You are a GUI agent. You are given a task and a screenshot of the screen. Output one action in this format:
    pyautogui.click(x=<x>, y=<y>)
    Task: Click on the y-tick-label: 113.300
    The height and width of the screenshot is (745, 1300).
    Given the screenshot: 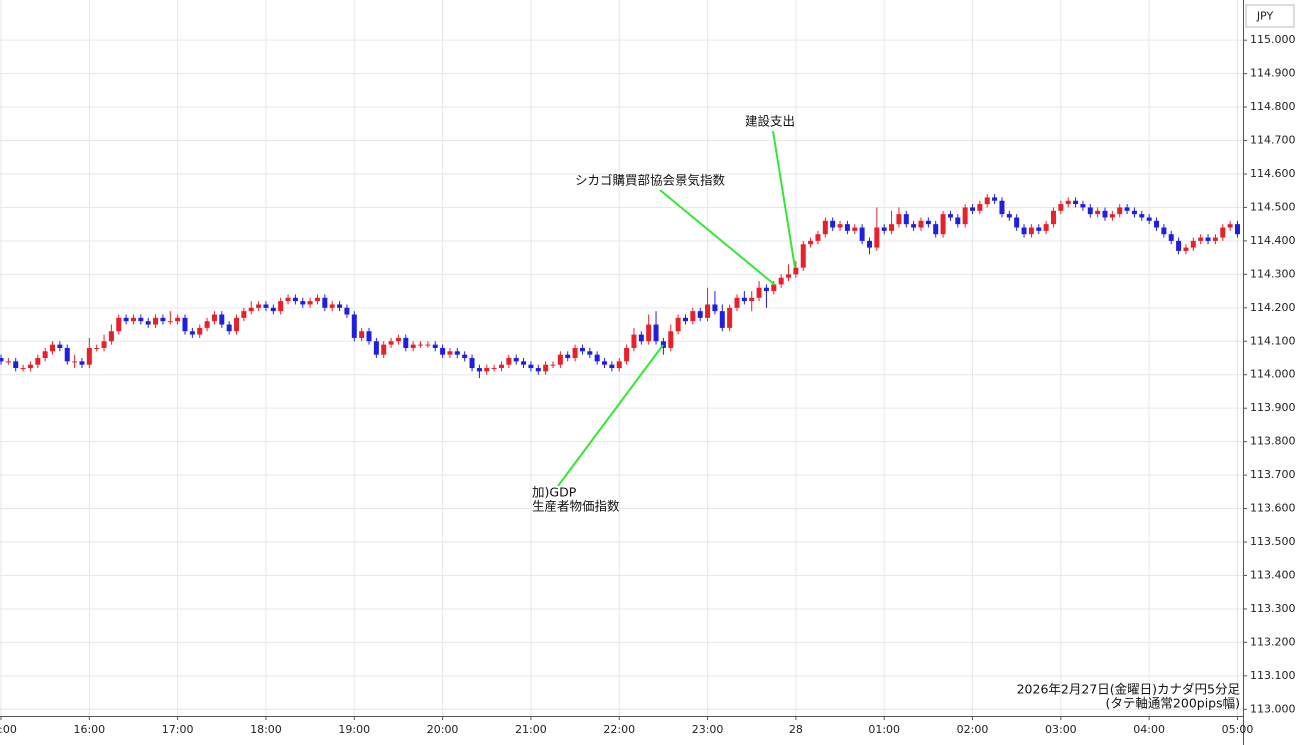 What is the action you would take?
    pyautogui.click(x=1273, y=608)
    